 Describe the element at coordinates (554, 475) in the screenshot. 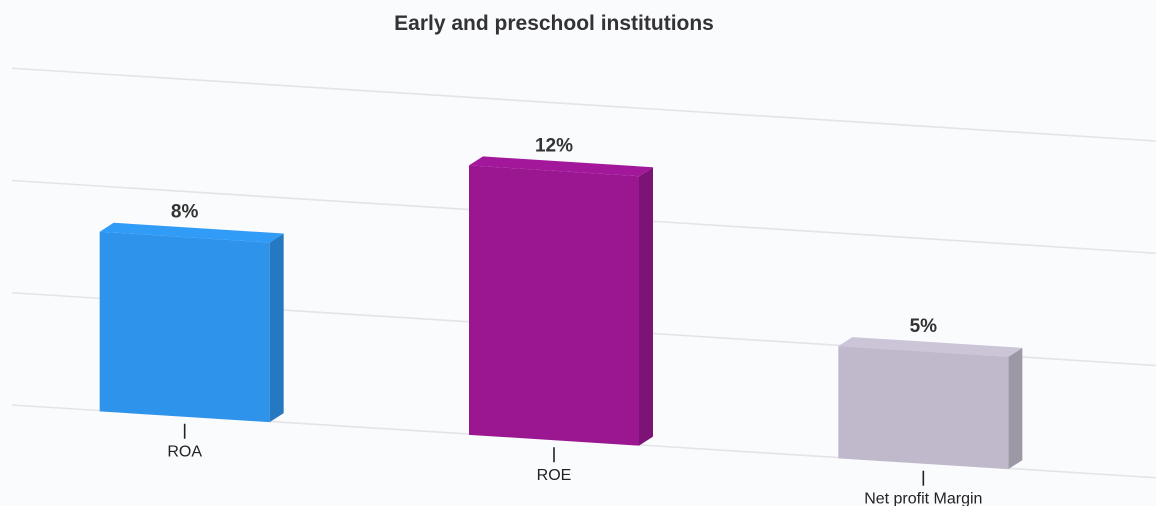

I see `x-tick-label: ROE` at that location.